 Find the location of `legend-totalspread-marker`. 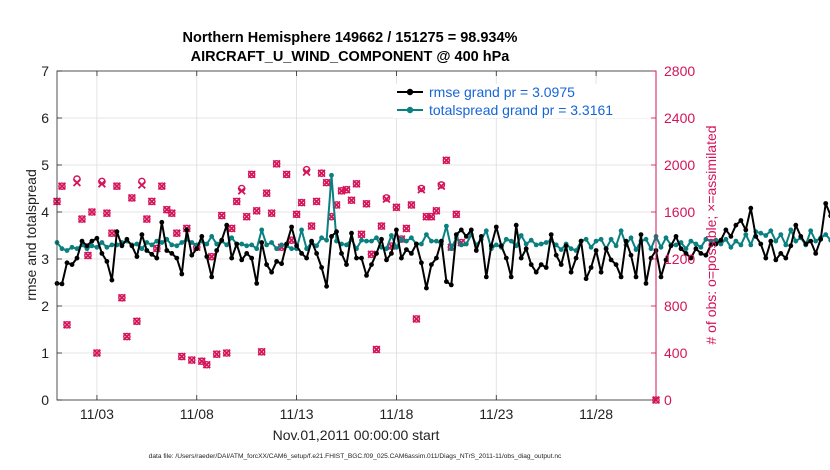

legend-totalspread-marker is located at coordinates (410, 110).